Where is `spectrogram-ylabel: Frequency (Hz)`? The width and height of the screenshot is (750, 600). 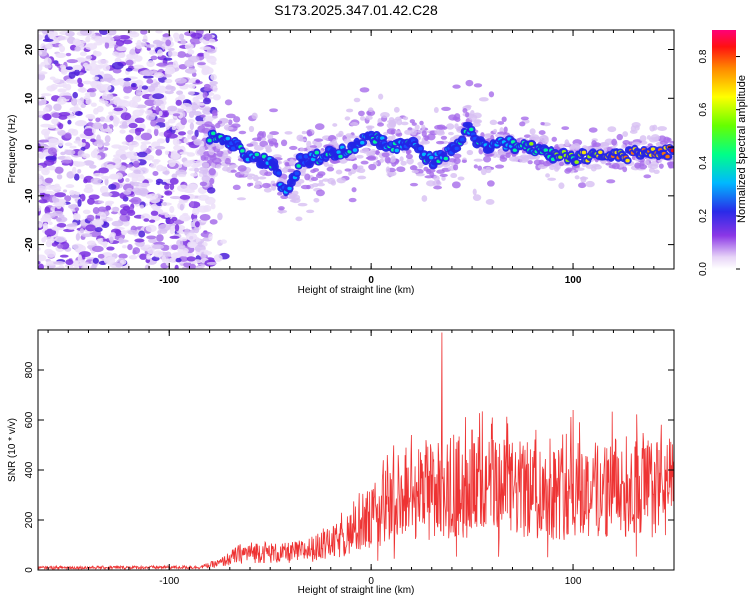
spectrogram-ylabel: Frequency (Hz) is located at coordinates (12, 149).